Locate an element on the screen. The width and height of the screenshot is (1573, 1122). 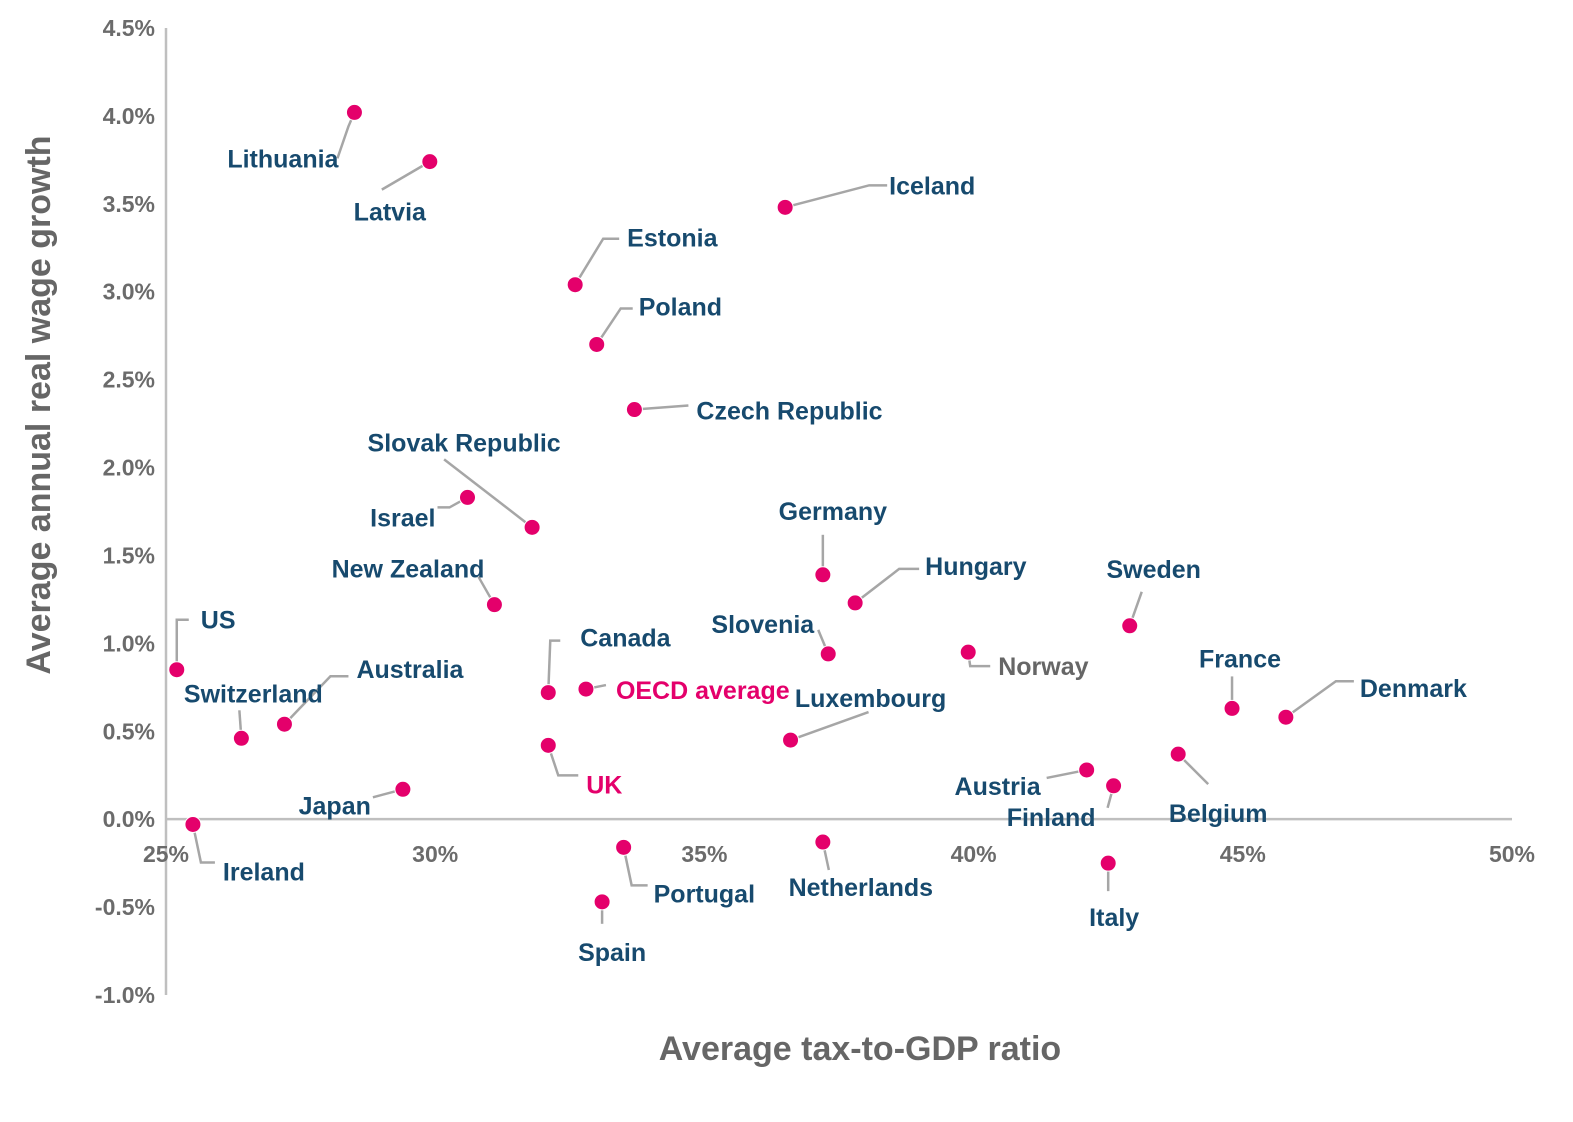
leader-australia is located at coordinates (316, 700).